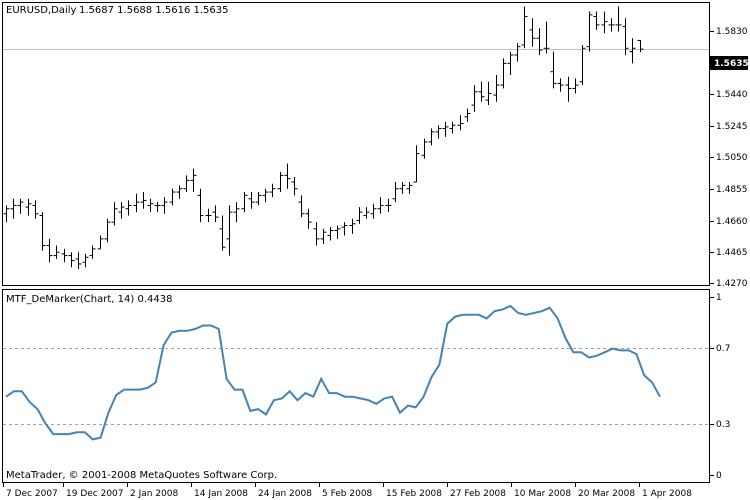 The height and width of the screenshot is (500, 750). I want to click on date-tick: 5 Feb 2008, so click(346, 491).